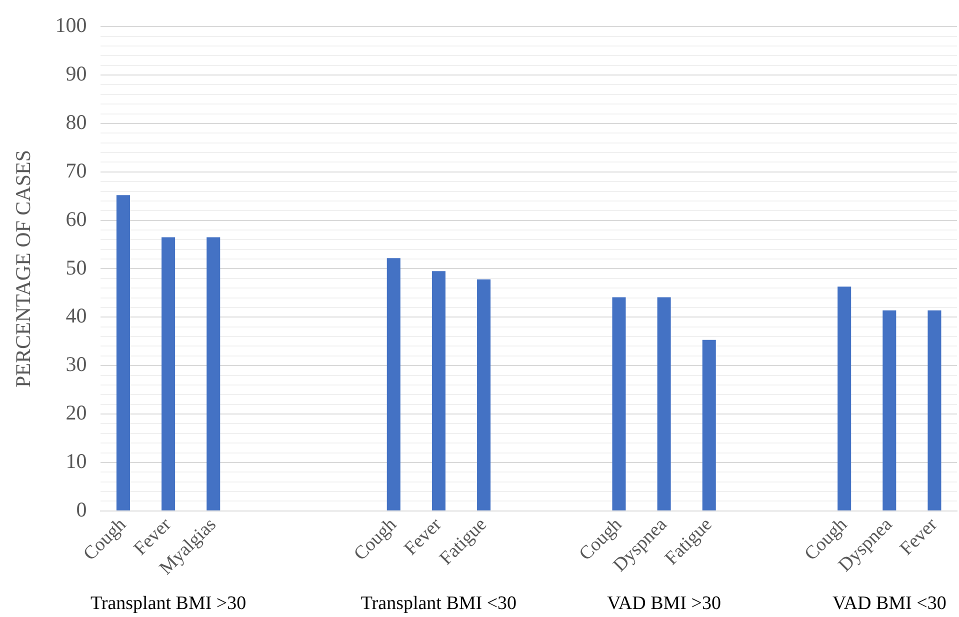 The image size is (959, 617). Describe the element at coordinates (76, 74) in the screenshot. I see `y-tick-label: 90` at that location.